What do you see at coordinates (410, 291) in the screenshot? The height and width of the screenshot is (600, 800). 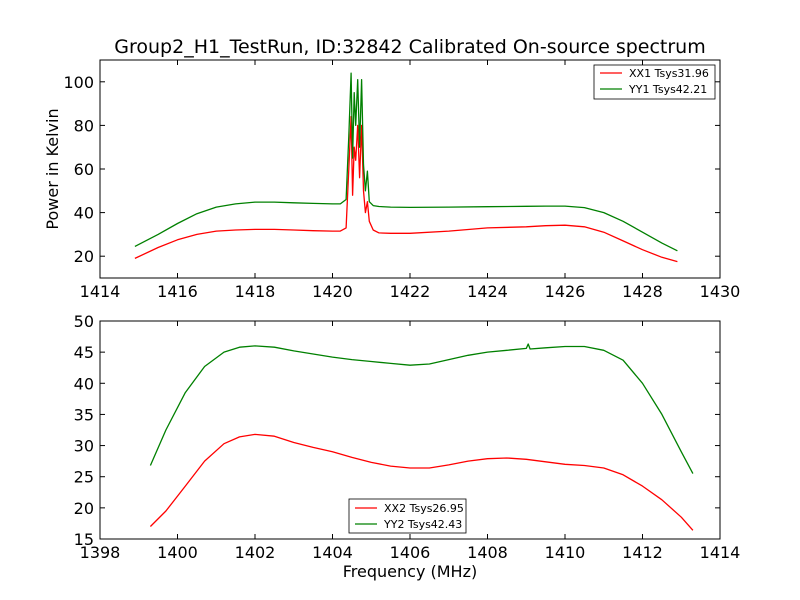 I see `top-x-tick-label: 1422` at bounding box center [410, 291].